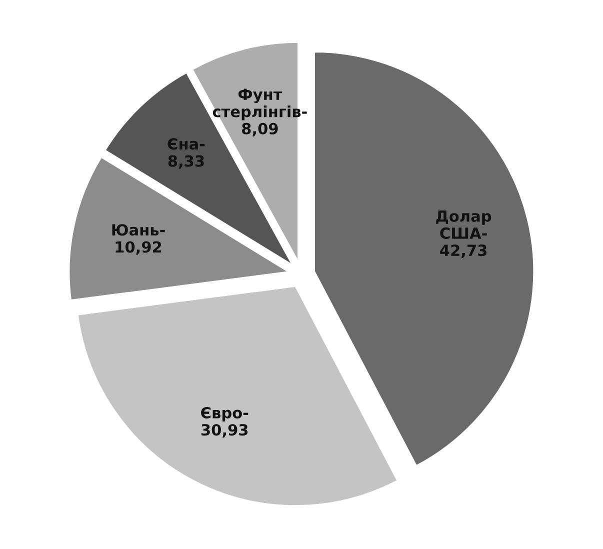 The image size is (603, 549). I want to click on slice-label: Долар США-, so click(464, 224).